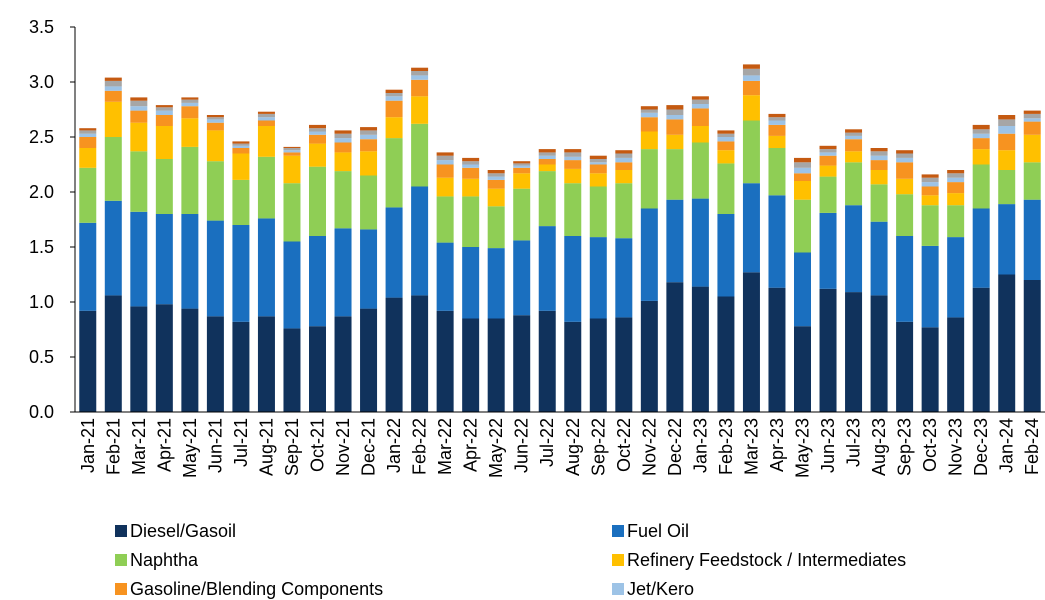  I want to click on x-tick-label: Dec-21, so click(369, 447).